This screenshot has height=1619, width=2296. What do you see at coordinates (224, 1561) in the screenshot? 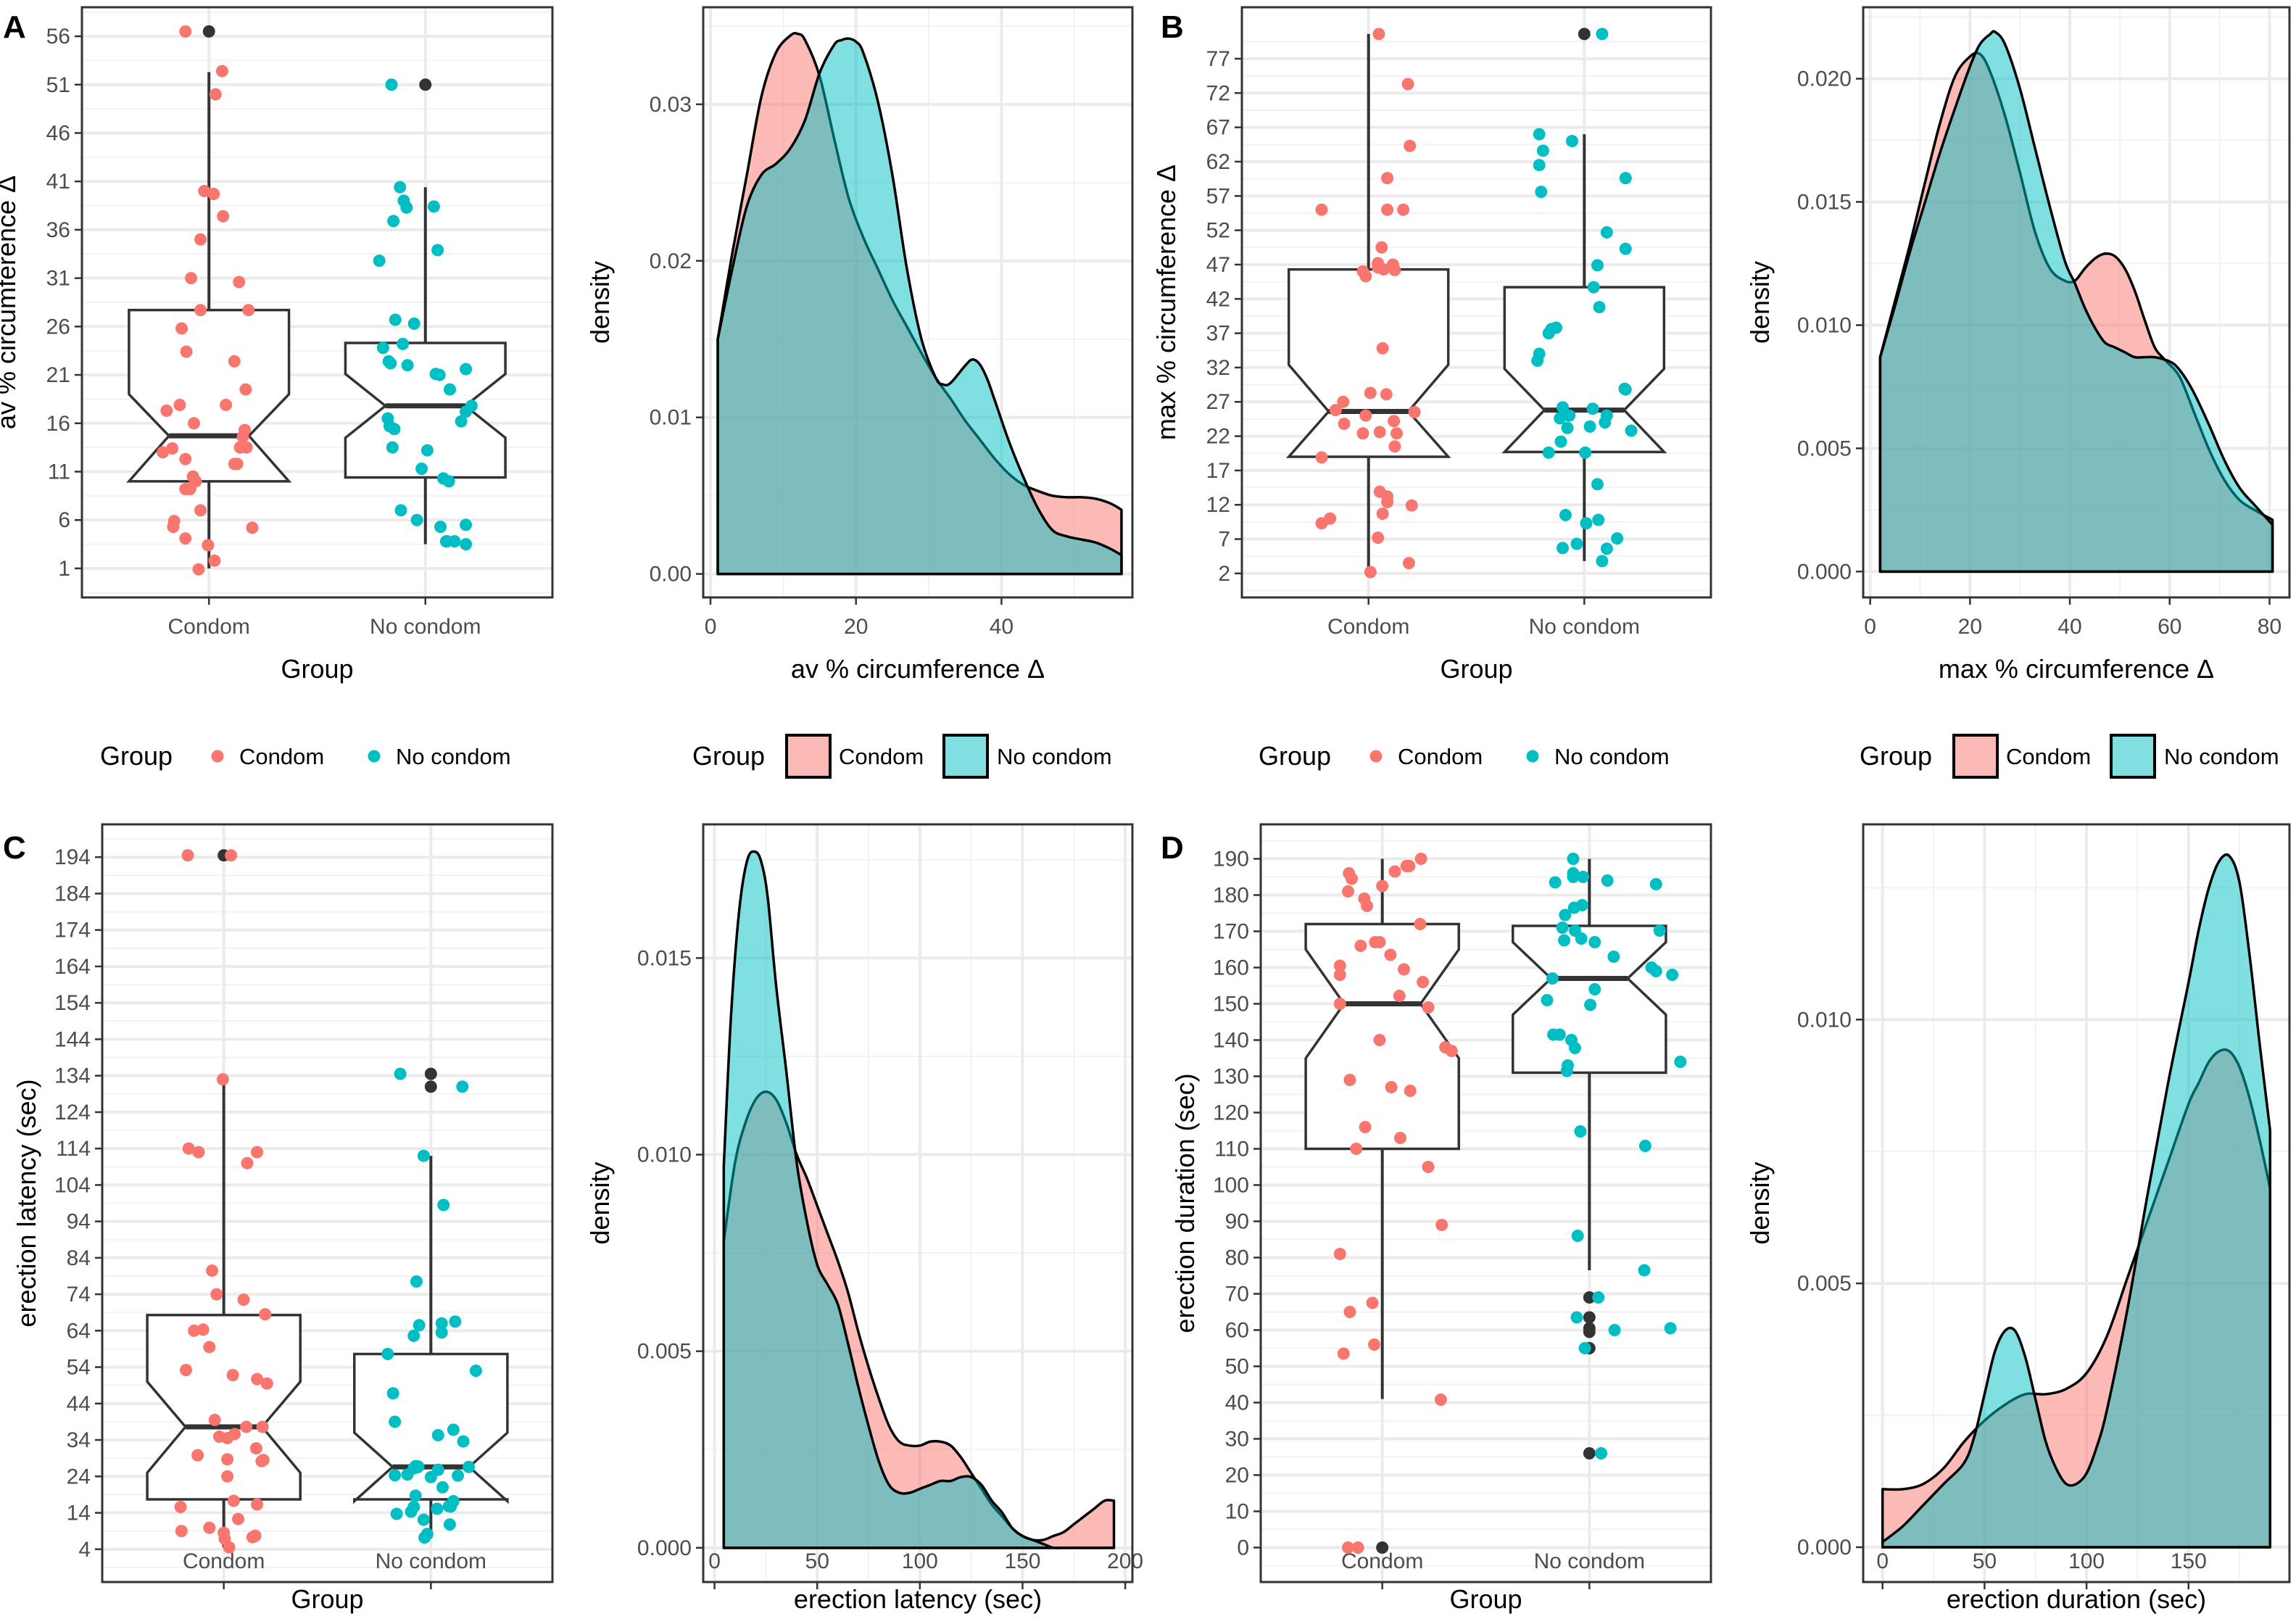
I see `x-tick-label: Condom` at bounding box center [224, 1561].